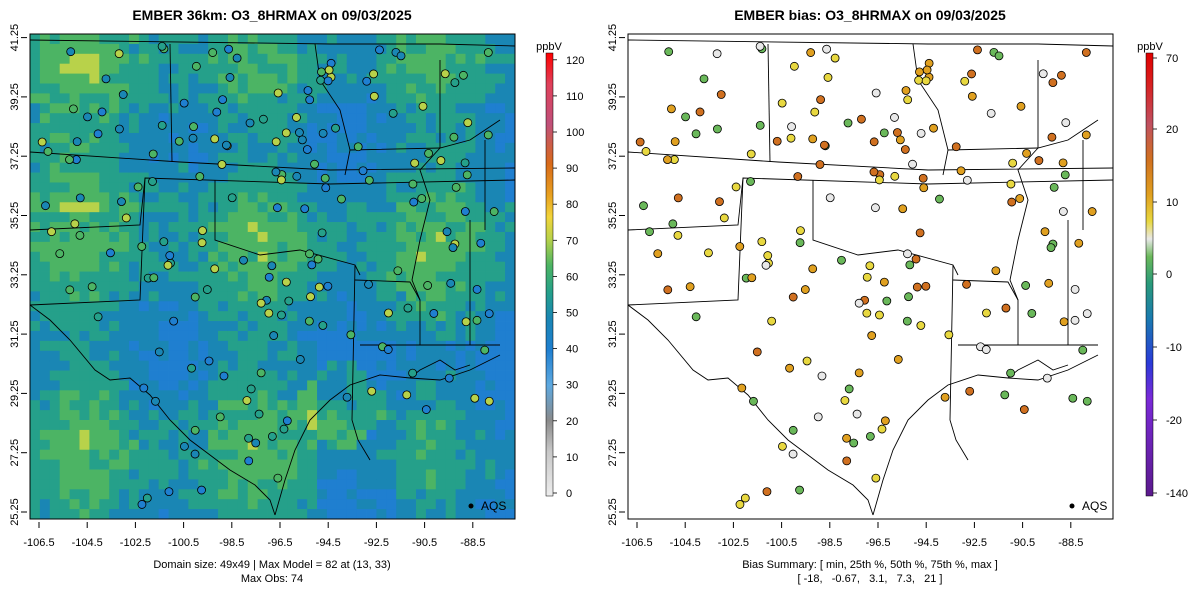 The height and width of the screenshot is (600, 1200). What do you see at coordinates (472, 543) in the screenshot?
I see `x-tick-label: -88.5` at bounding box center [472, 543].